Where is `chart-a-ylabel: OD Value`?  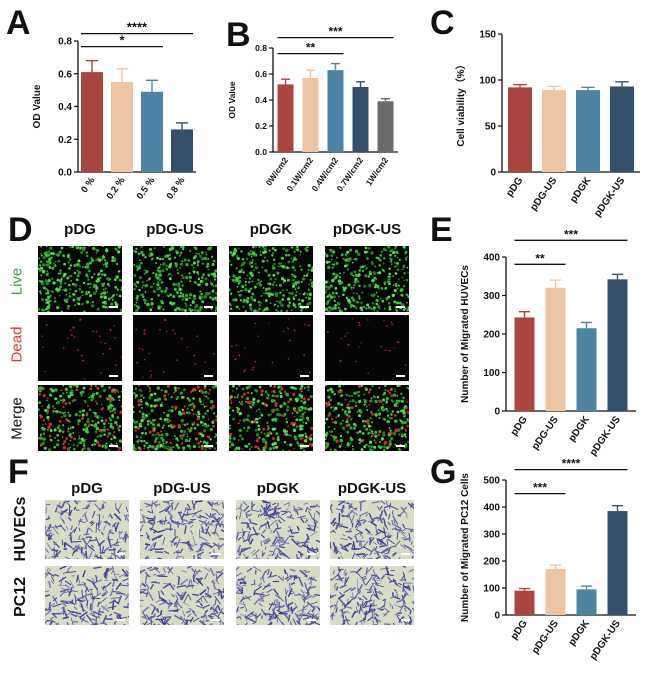 chart-a-ylabel: OD Value is located at coordinates (37, 106).